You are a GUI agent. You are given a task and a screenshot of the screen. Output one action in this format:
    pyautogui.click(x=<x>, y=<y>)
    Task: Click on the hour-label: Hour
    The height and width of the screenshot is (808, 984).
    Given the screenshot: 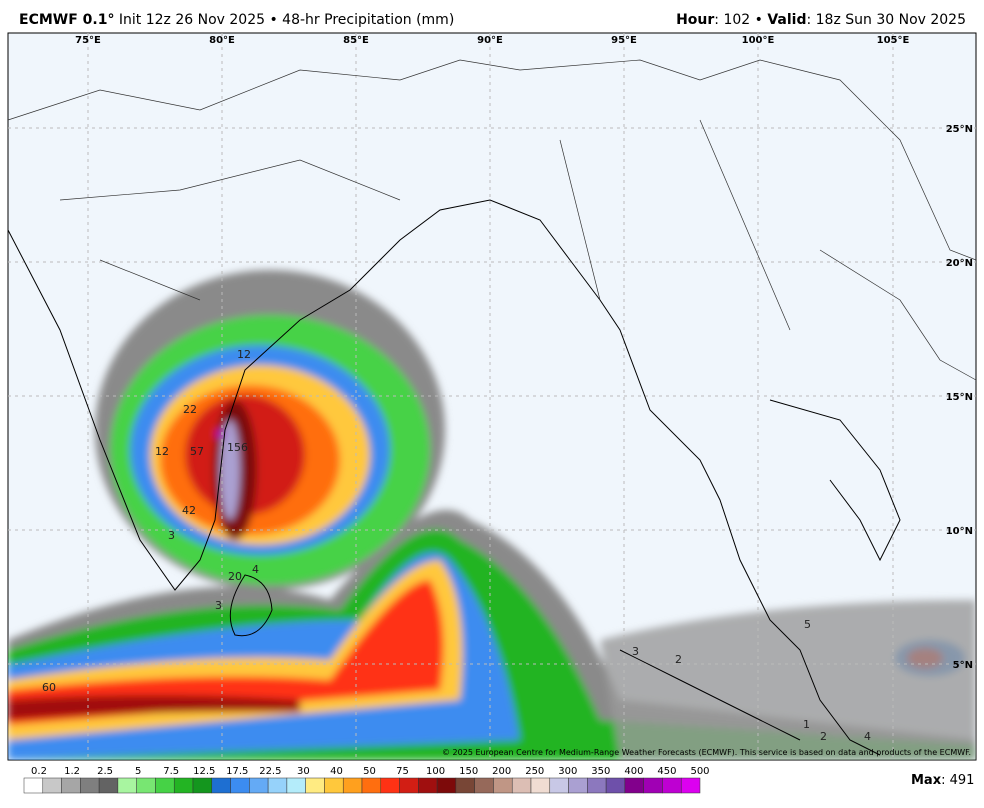 What is the action you would take?
    pyautogui.click(x=695, y=20)
    